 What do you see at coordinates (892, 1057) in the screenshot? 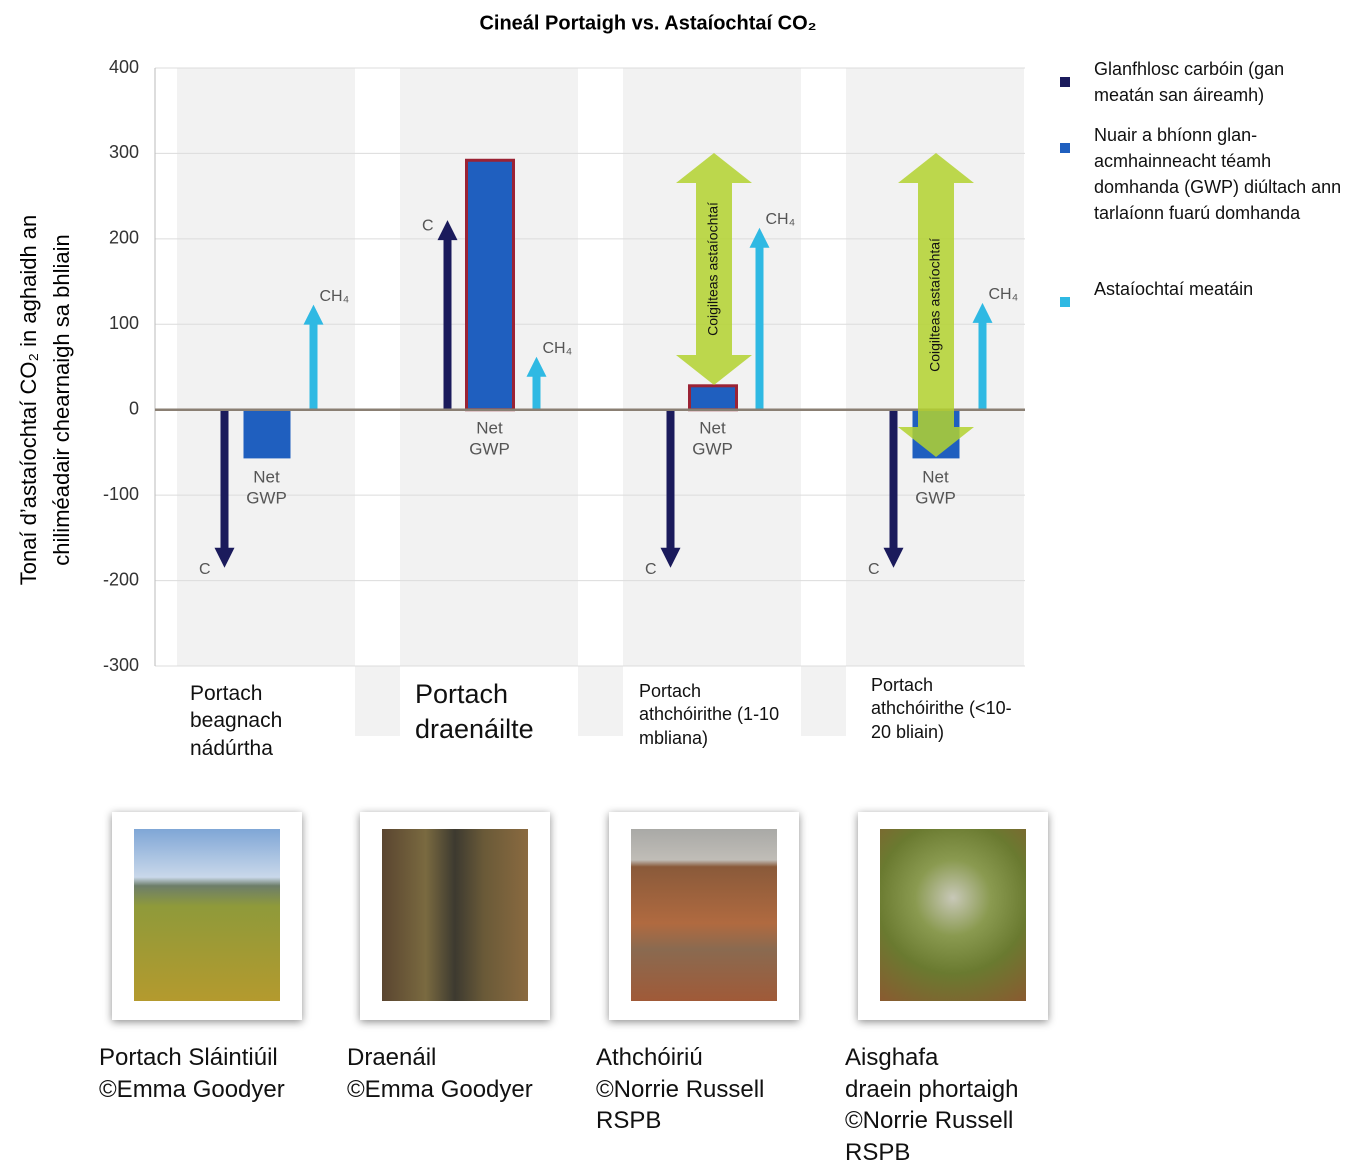
I see `caption-line: Aisghafa` at bounding box center [892, 1057].